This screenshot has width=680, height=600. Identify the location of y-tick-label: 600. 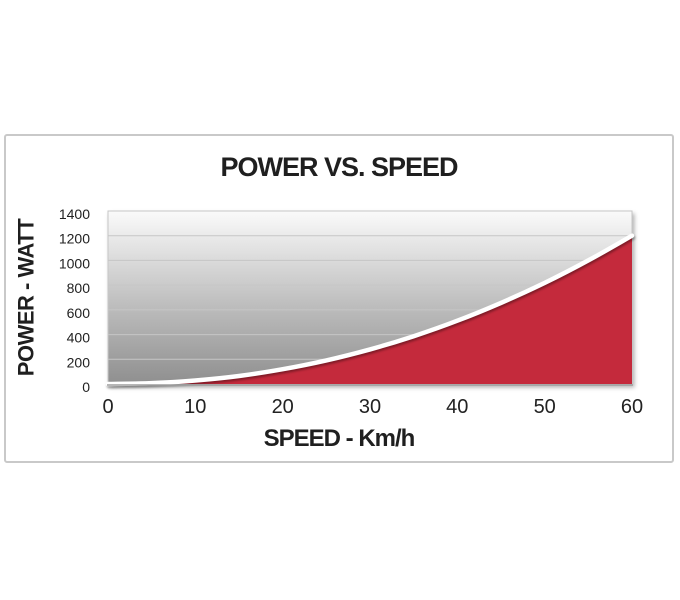
(79, 313).